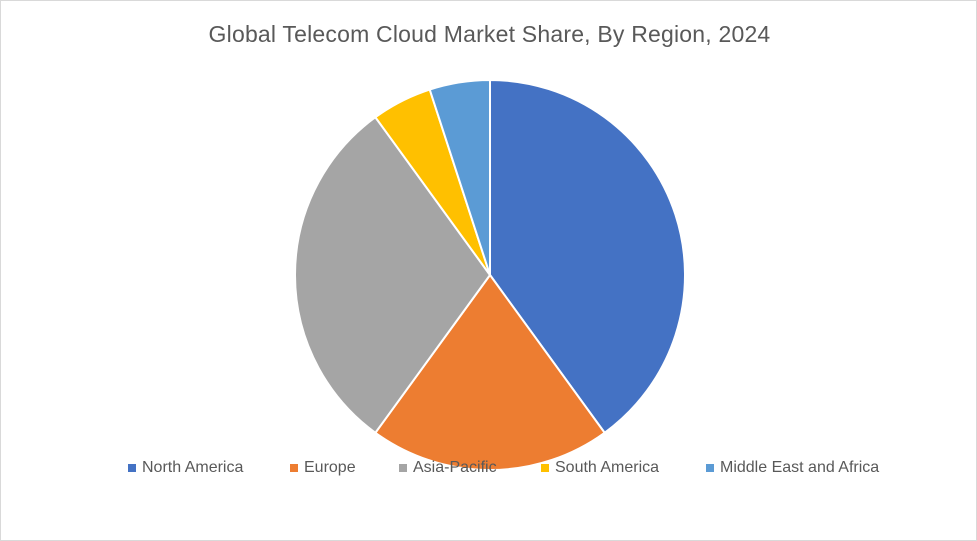 This screenshot has height=541, width=977. What do you see at coordinates (455, 467) in the screenshot?
I see `legend-label-asia-pacific: Asia-Pacific` at bounding box center [455, 467].